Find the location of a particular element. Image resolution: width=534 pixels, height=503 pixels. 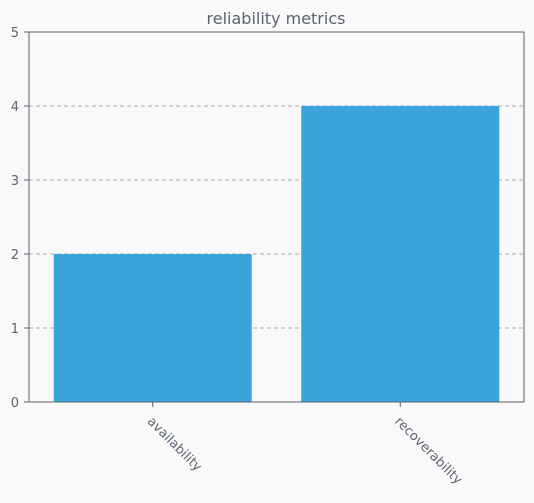

x-axis-ticks: availability recoverability is located at coordinates (304, 445).